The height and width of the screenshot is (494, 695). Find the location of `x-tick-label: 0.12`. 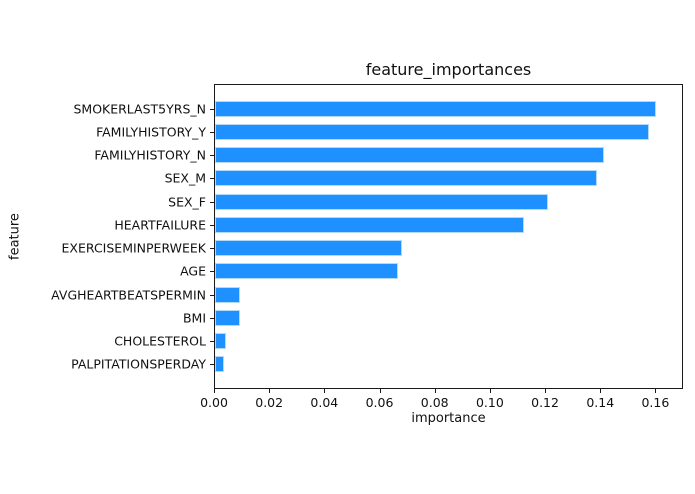

x-tick-label: 0.12 is located at coordinates (545, 402).